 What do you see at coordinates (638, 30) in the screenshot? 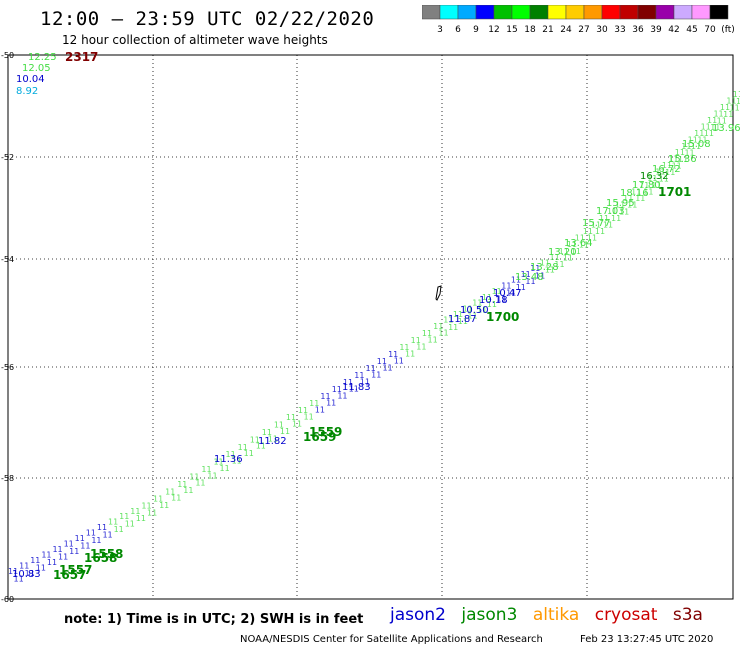
I see `legend-label-11: 36` at bounding box center [638, 30].